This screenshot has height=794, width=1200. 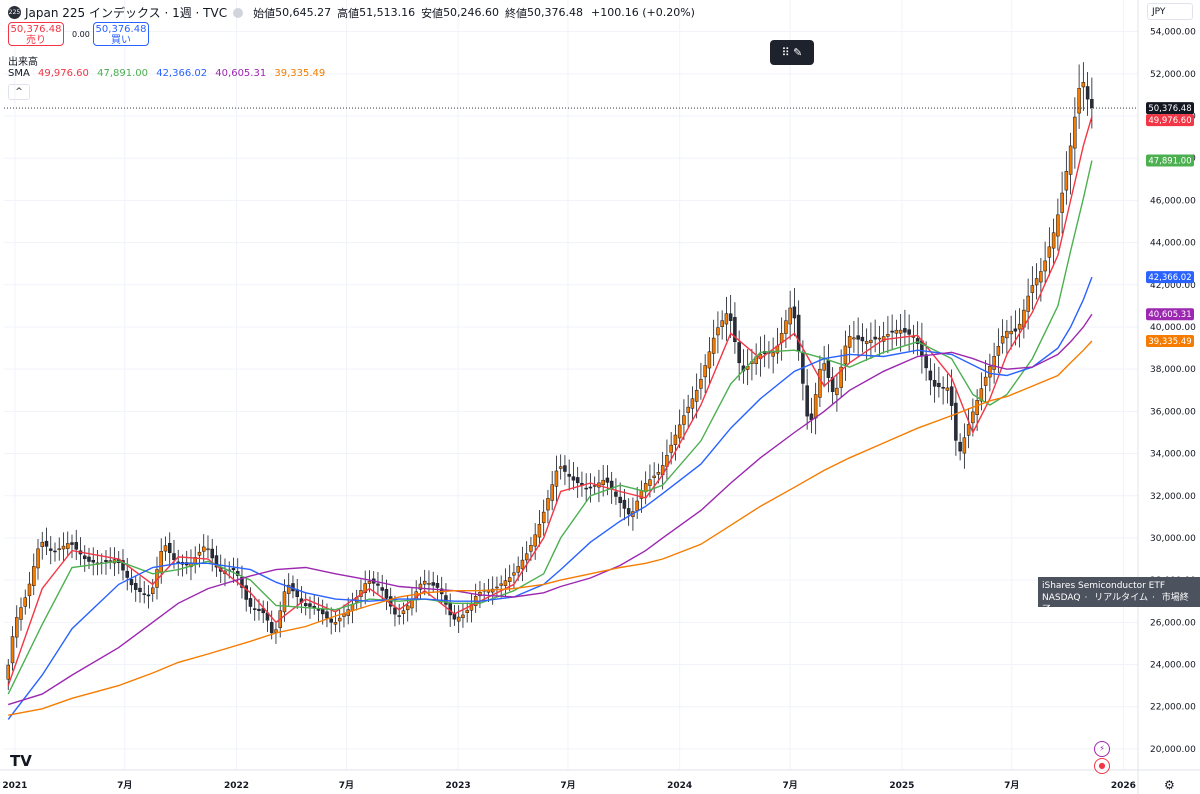 I want to click on last-price-label: 50,376.48, so click(x=1169, y=109).